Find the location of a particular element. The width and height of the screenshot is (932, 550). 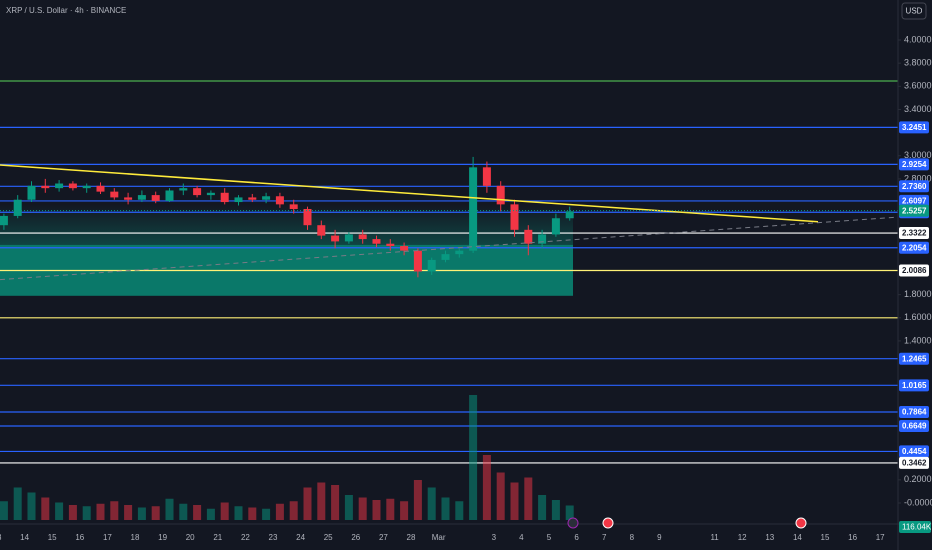

currency-button is located at coordinates (914, 11).